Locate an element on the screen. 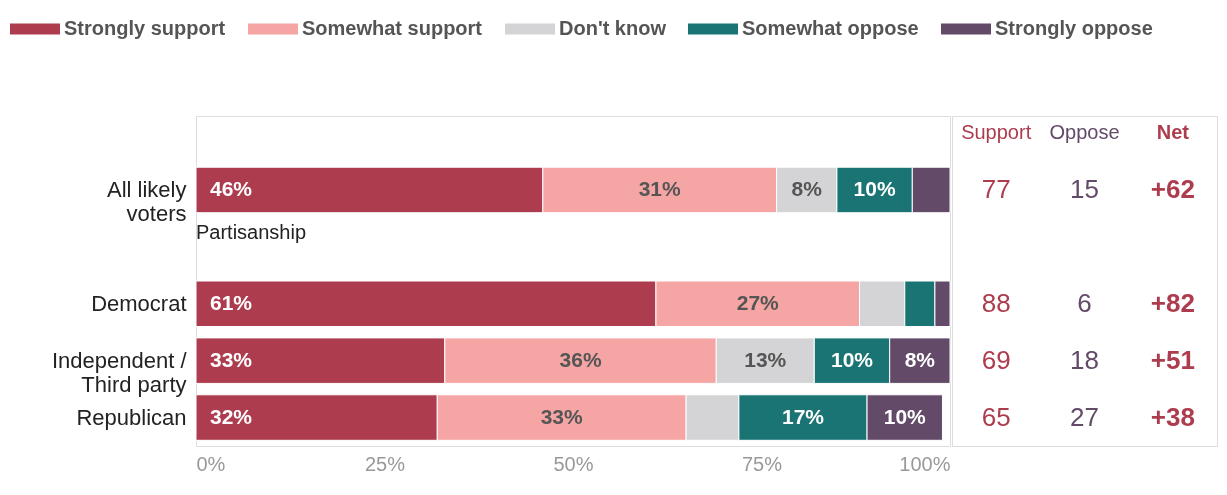 The height and width of the screenshot is (495, 1227). data-label: 17% is located at coordinates (803, 416).